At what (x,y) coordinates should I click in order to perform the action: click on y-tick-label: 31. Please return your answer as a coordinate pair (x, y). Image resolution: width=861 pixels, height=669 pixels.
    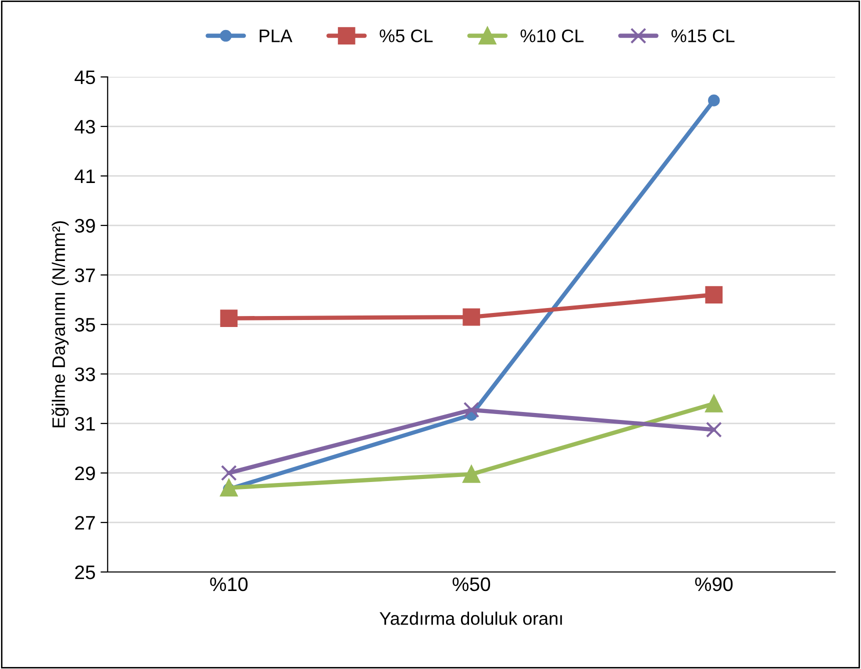
    Looking at the image, I should click on (84, 423).